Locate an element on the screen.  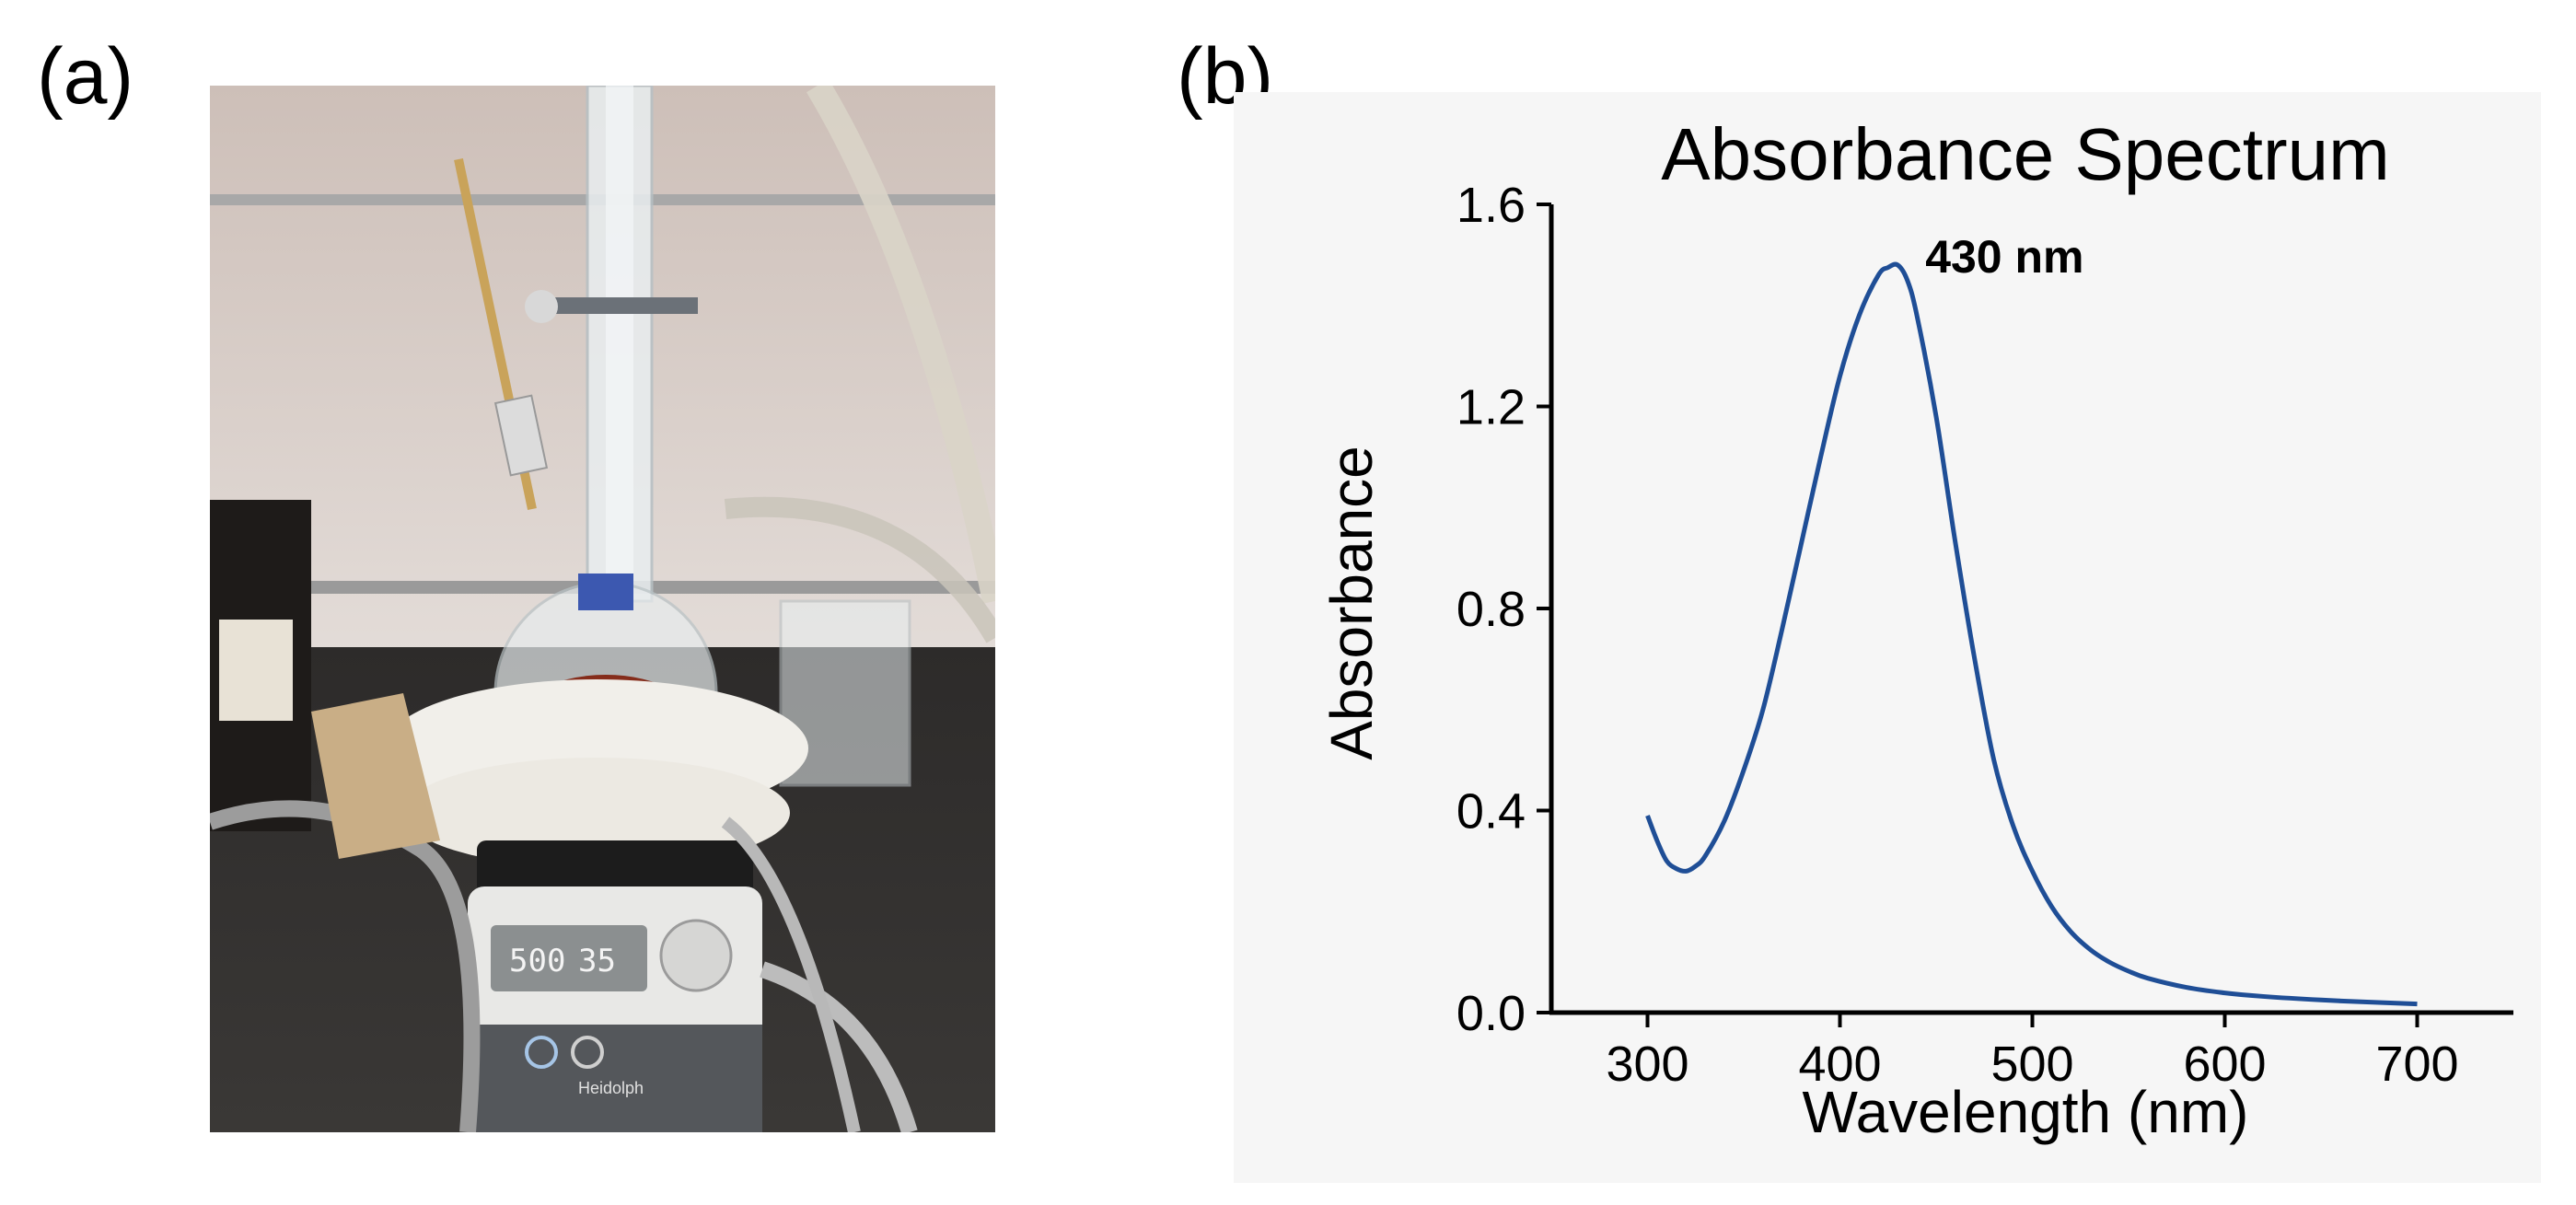
chart-title: Absorbance Spectrum is located at coordinates (2025, 154).